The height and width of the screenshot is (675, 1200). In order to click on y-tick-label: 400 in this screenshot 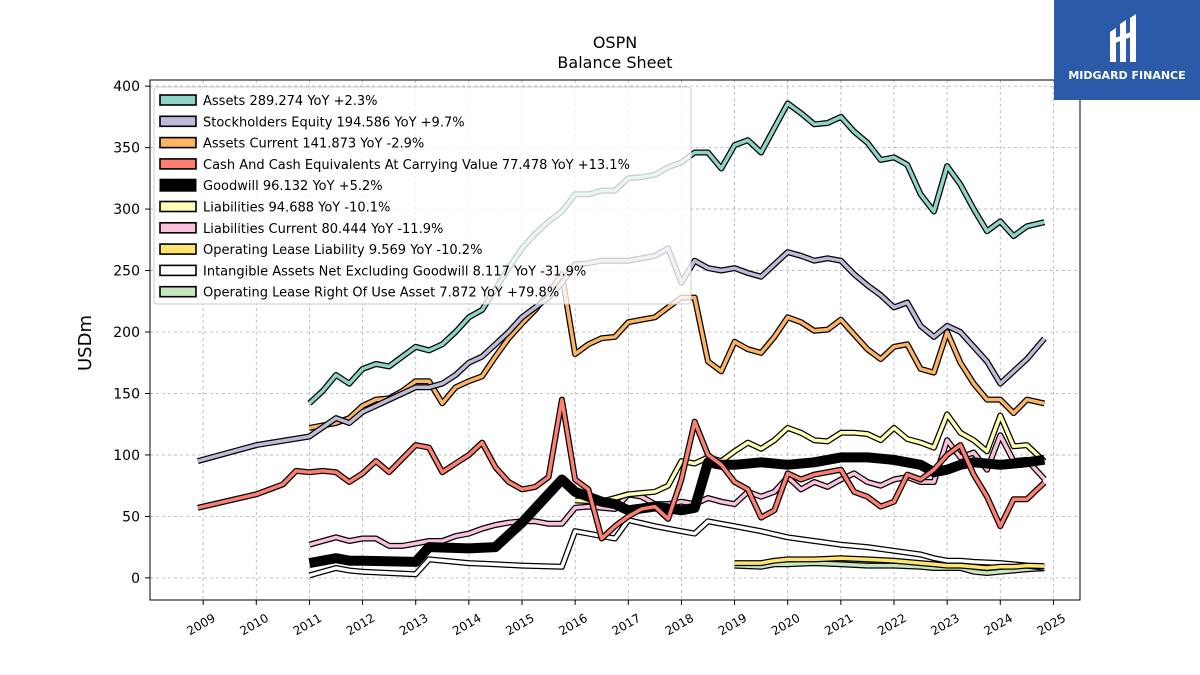, I will do `click(126, 87)`.